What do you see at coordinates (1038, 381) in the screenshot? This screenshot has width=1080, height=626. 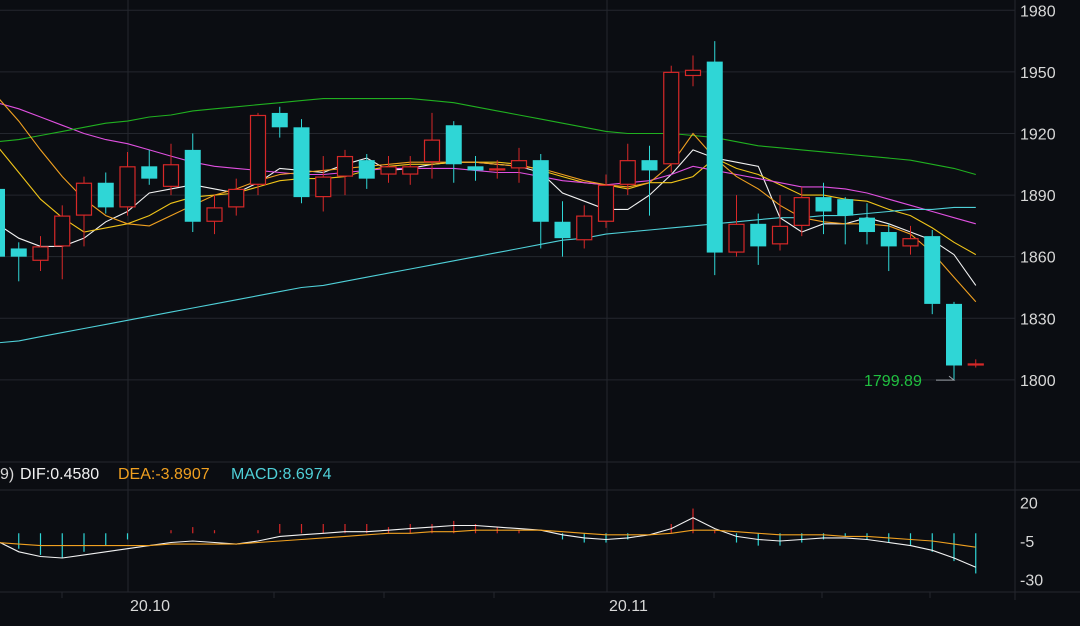 I see `y-tick-label: 1800` at bounding box center [1038, 381].